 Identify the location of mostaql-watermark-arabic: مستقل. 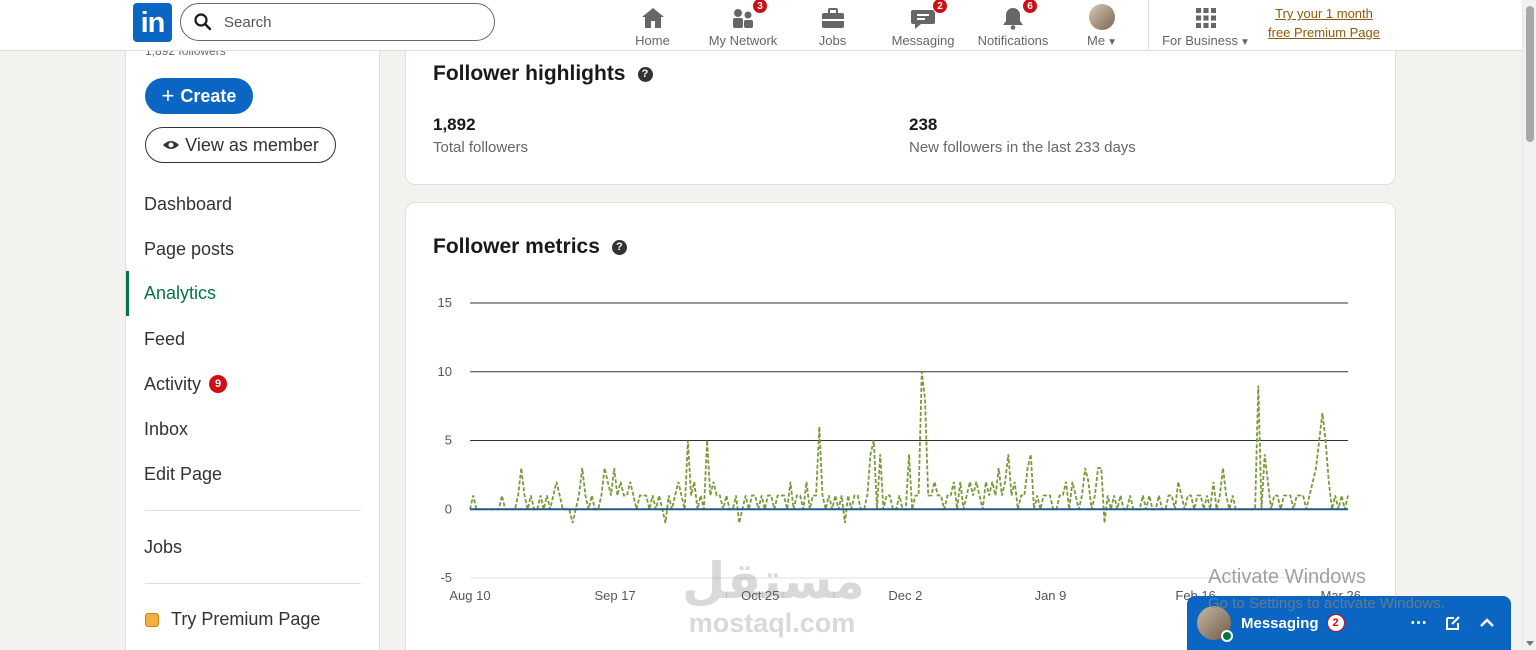
(773, 581).